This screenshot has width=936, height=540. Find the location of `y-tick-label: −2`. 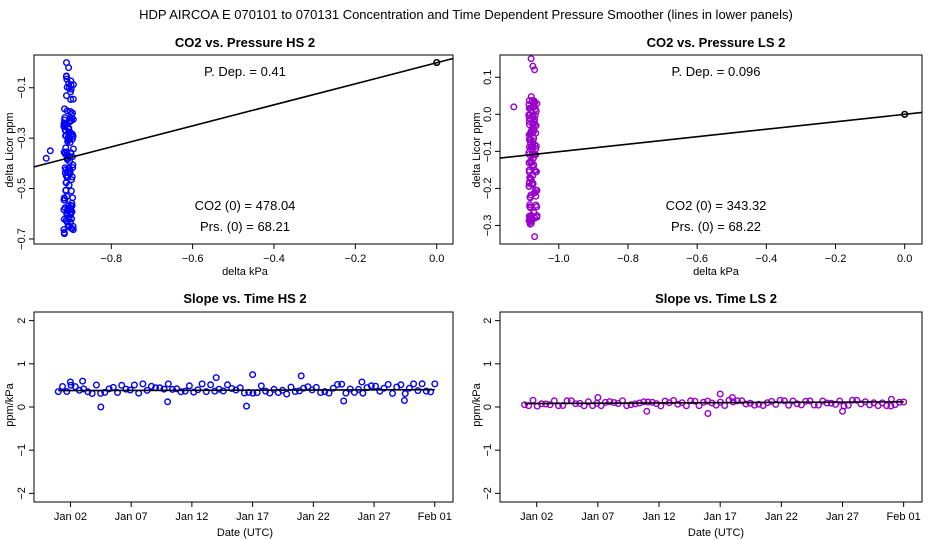

y-tick-label: −2 is located at coordinates (488, 493).